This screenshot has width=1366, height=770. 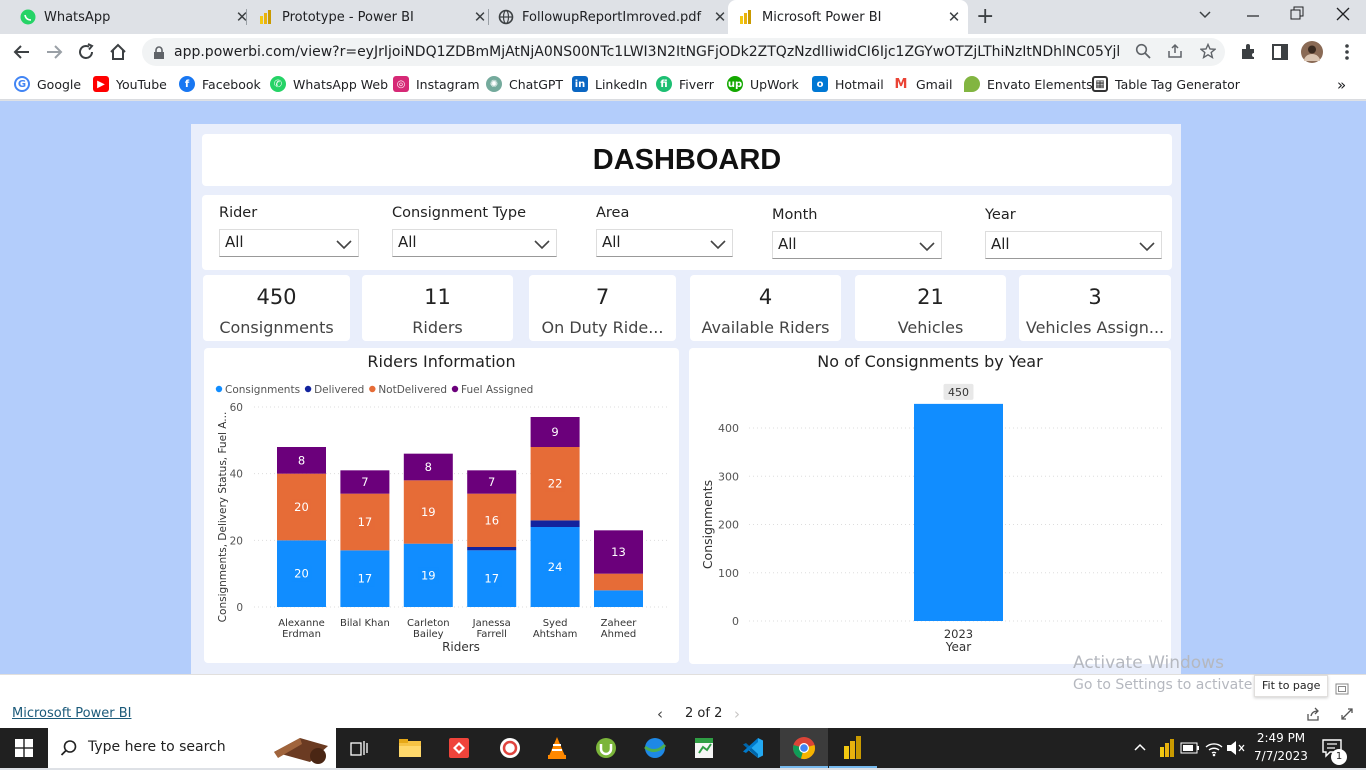 I want to click on bookmark-facebook: f Facebook, so click(x=220, y=84).